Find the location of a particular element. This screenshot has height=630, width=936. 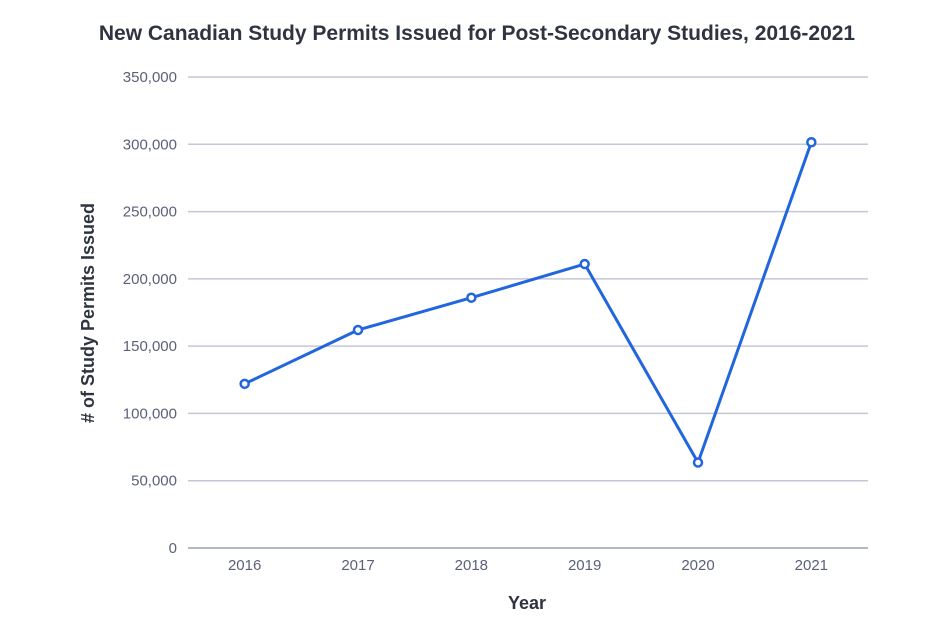

y-tick-label: 350,000 is located at coordinates (150, 77).